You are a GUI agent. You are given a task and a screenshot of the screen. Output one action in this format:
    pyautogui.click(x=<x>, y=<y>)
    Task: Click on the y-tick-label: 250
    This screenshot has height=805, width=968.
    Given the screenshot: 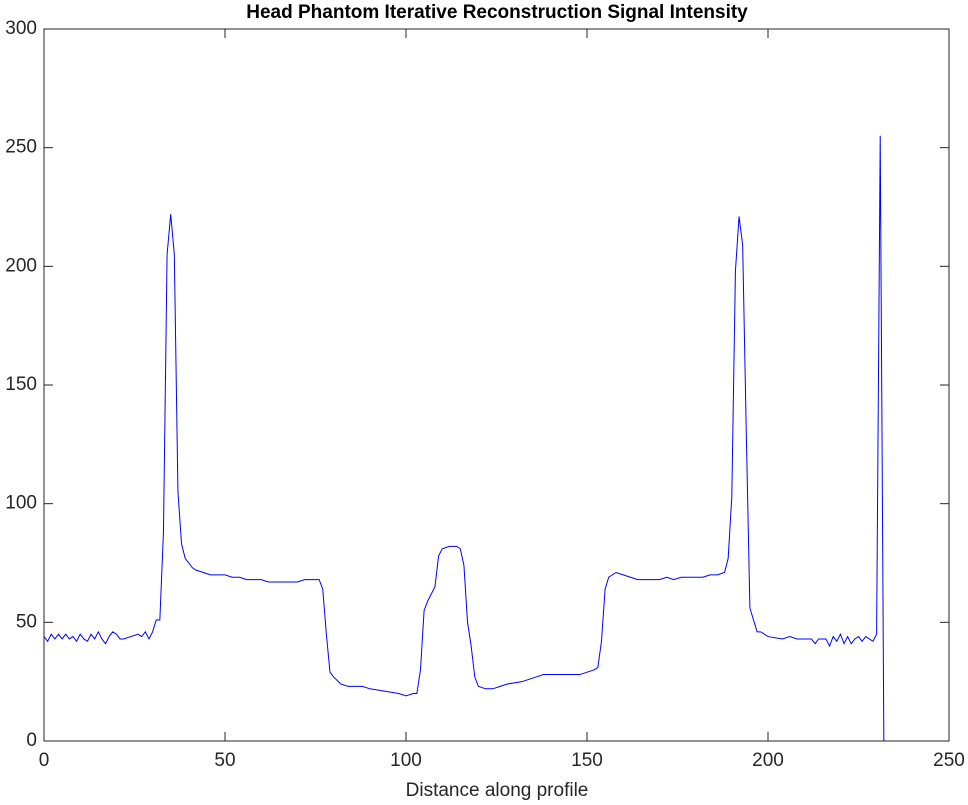 What is the action you would take?
    pyautogui.click(x=21, y=147)
    